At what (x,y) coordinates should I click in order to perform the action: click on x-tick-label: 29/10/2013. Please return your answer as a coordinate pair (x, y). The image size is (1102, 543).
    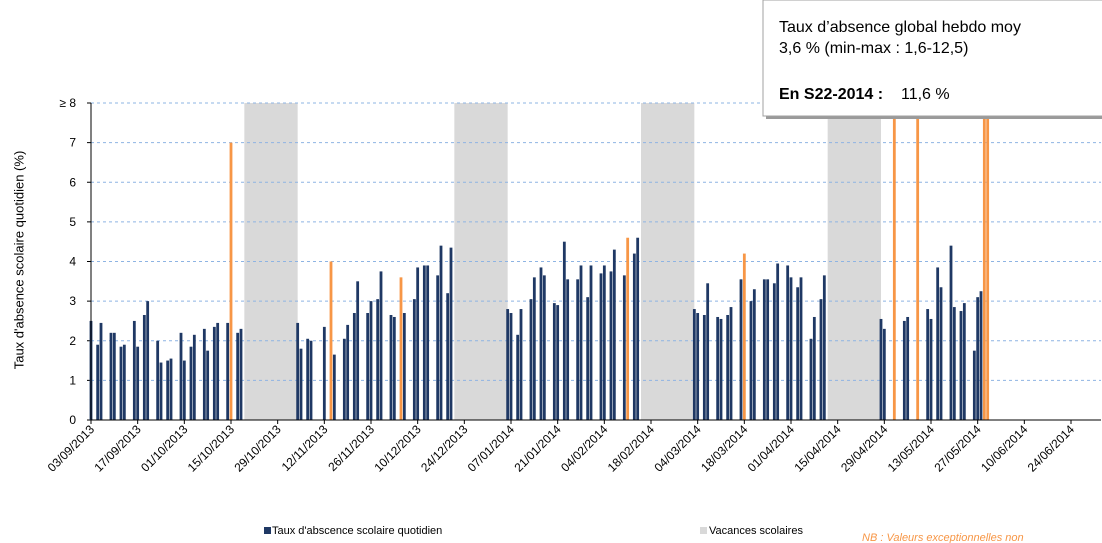
    Looking at the image, I should click on (257, 448).